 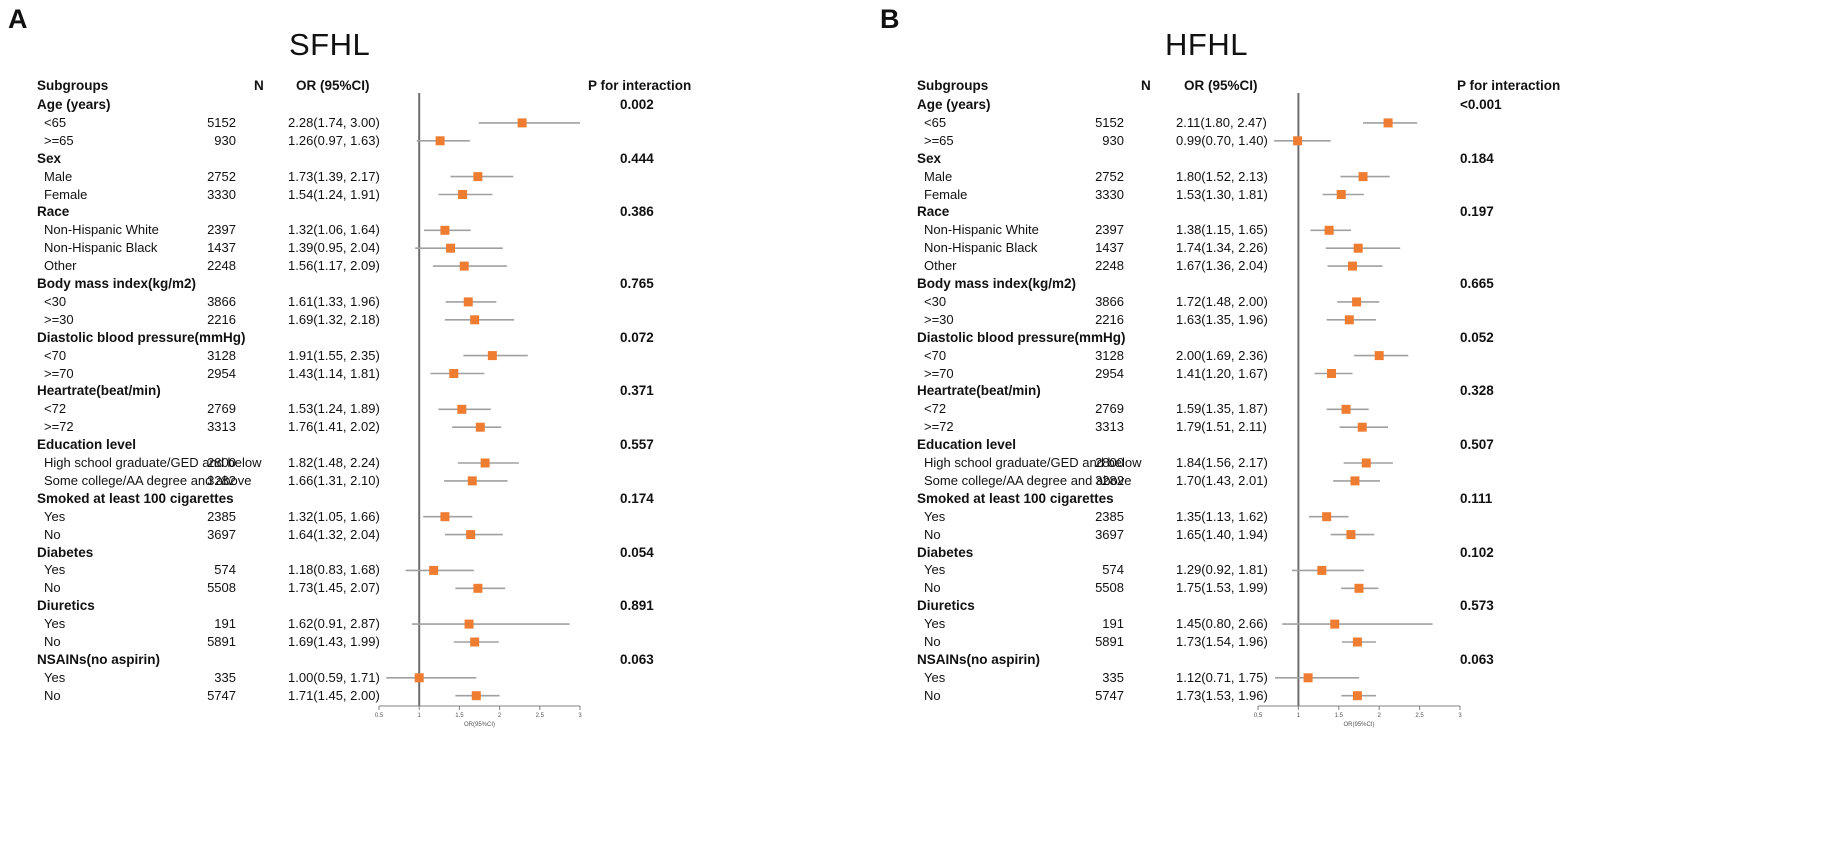 What do you see at coordinates (334, 534) in the screenshot?
I see `or-ci-value: 1.64(1.32, 2.04)` at bounding box center [334, 534].